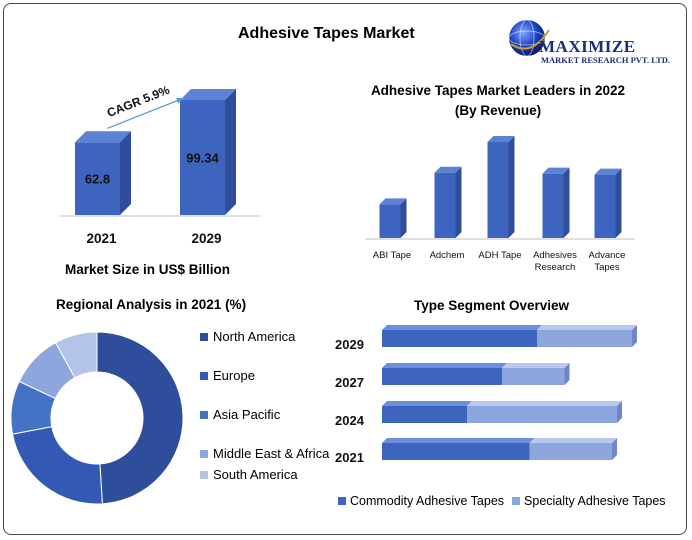  I want to click on legend-label: Commodity Adhesive Tapes, so click(427, 501).